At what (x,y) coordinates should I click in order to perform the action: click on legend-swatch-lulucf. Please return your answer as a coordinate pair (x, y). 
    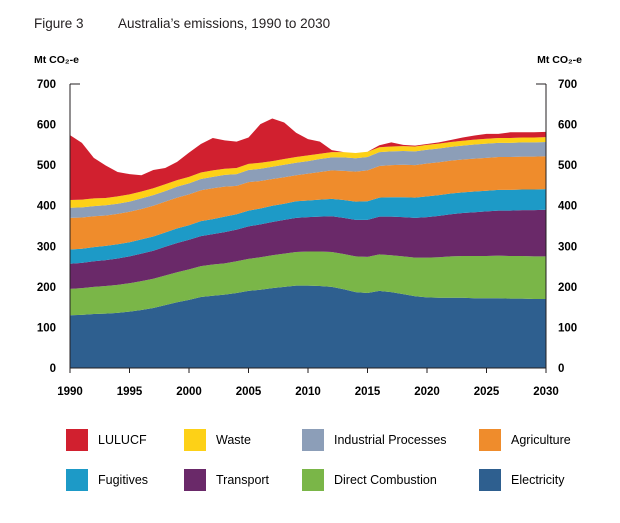
    Looking at the image, I should click on (77, 440).